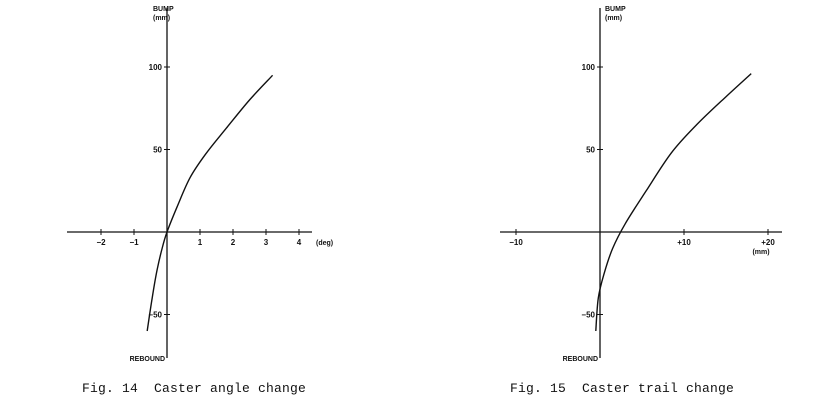 The width and height of the screenshot is (817, 413). What do you see at coordinates (194, 388) in the screenshot?
I see `figure-caption-caster-angle: Fig. 14 Caster angle change` at bounding box center [194, 388].